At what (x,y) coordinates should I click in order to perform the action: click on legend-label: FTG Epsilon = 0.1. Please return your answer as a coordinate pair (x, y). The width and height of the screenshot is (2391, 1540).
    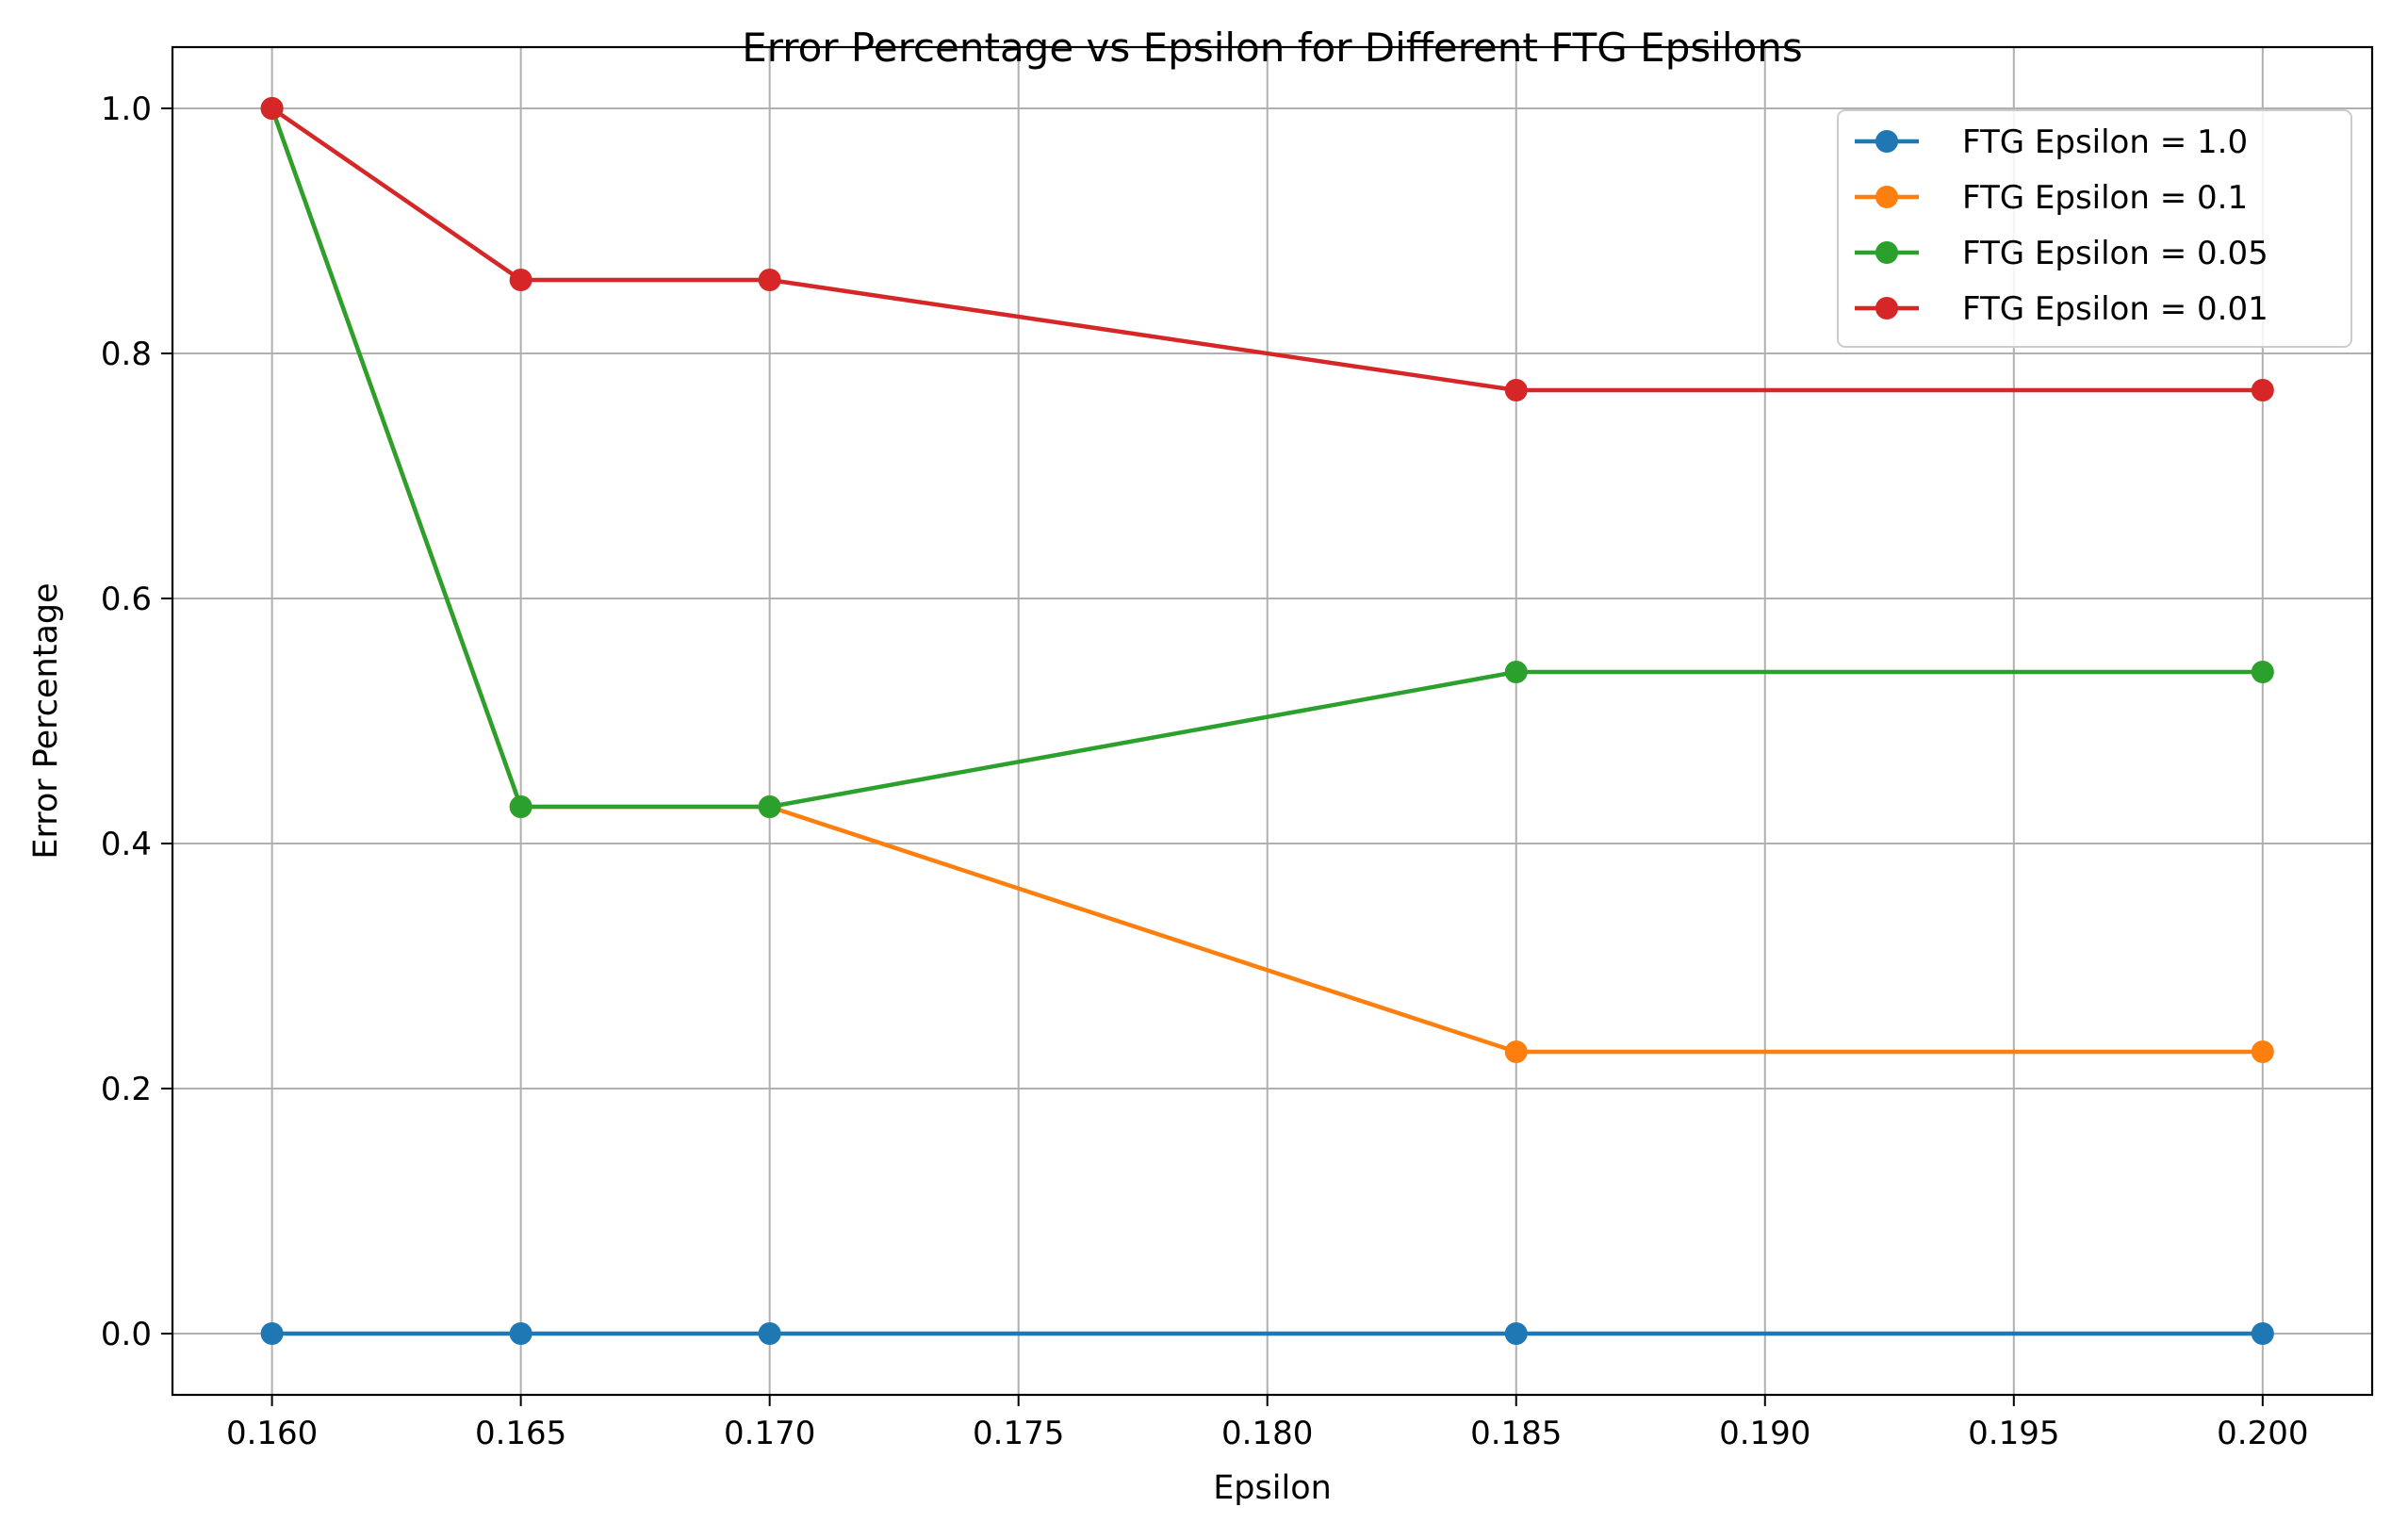
    Looking at the image, I should click on (2105, 198).